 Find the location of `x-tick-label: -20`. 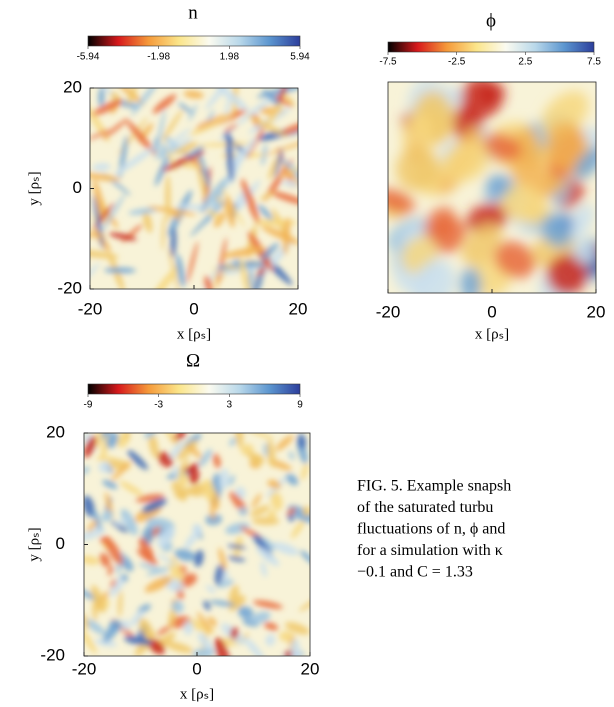

x-tick-label: -20 is located at coordinates (84, 668).